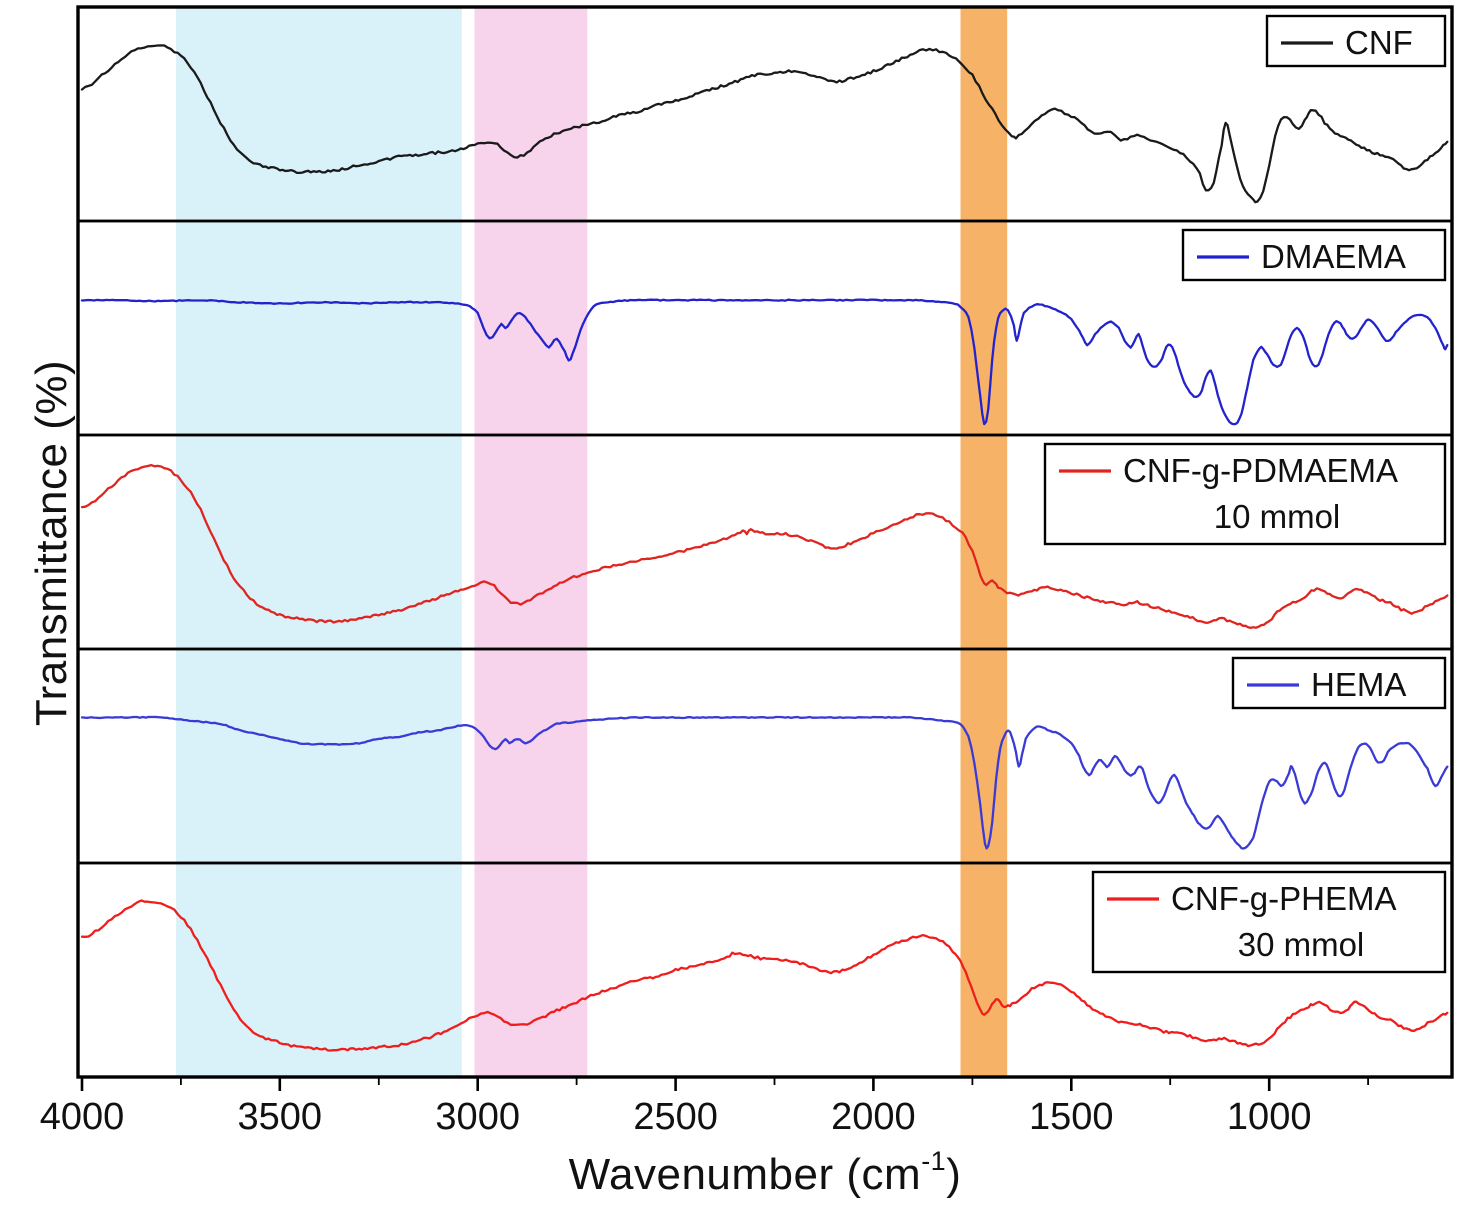 The width and height of the screenshot is (1461, 1211). Describe the element at coordinates (764, 124) in the screenshot. I see `spectrum-cnf` at that location.